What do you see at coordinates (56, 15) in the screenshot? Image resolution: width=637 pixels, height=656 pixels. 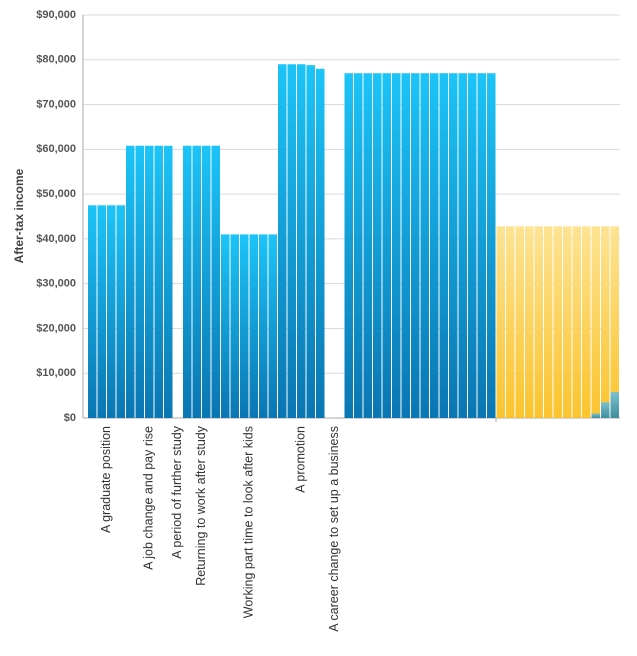 I see `y-tick-label: $90,000` at bounding box center [56, 15].